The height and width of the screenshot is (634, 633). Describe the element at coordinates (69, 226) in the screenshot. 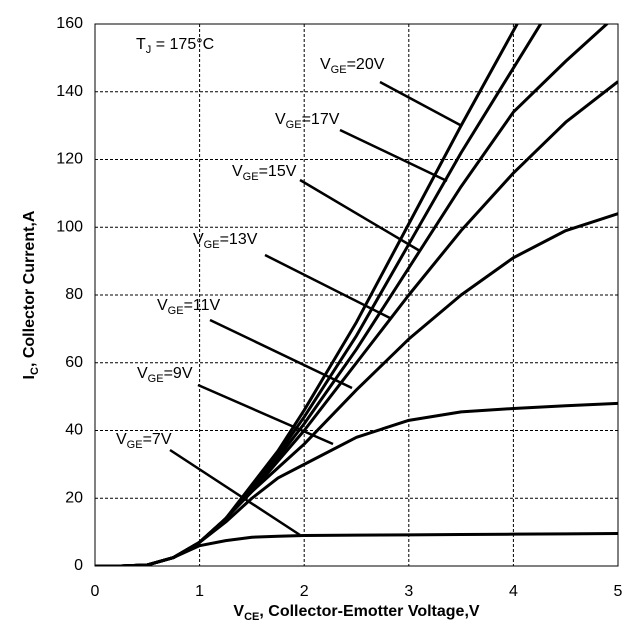

I see `y-tick-label: 100` at that location.